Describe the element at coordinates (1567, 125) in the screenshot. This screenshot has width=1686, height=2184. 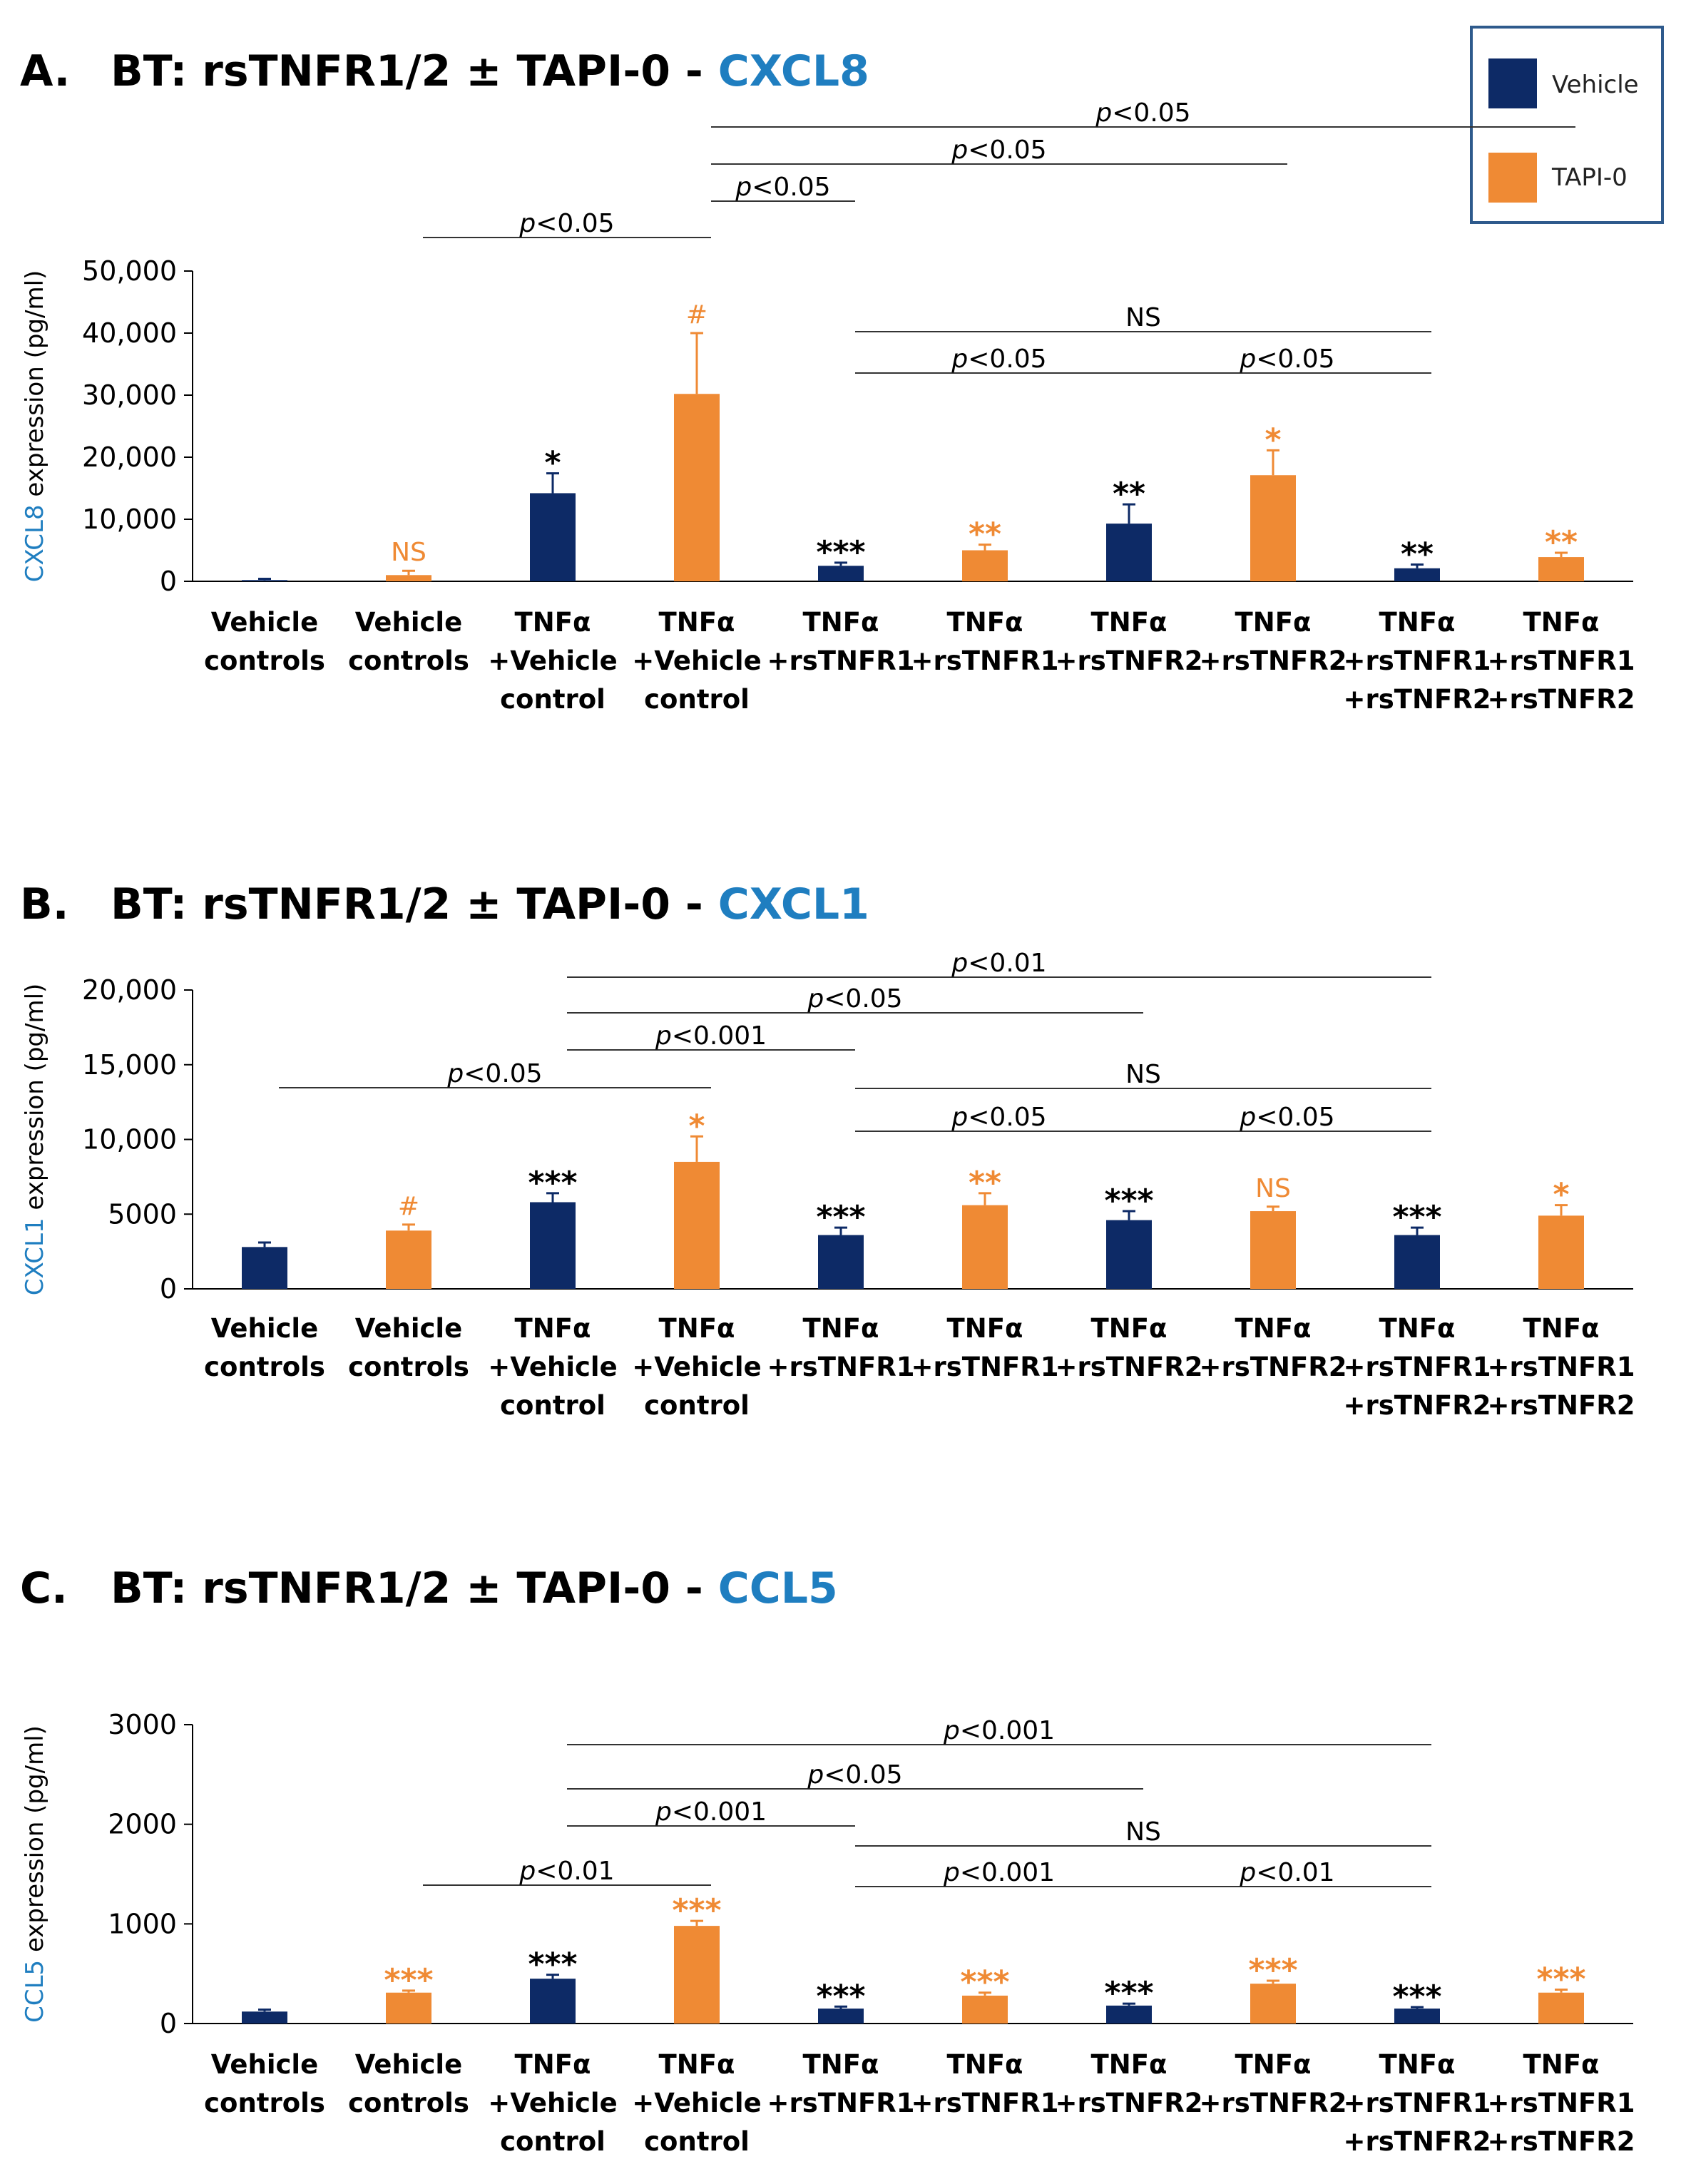
I see `legend-frame` at that location.